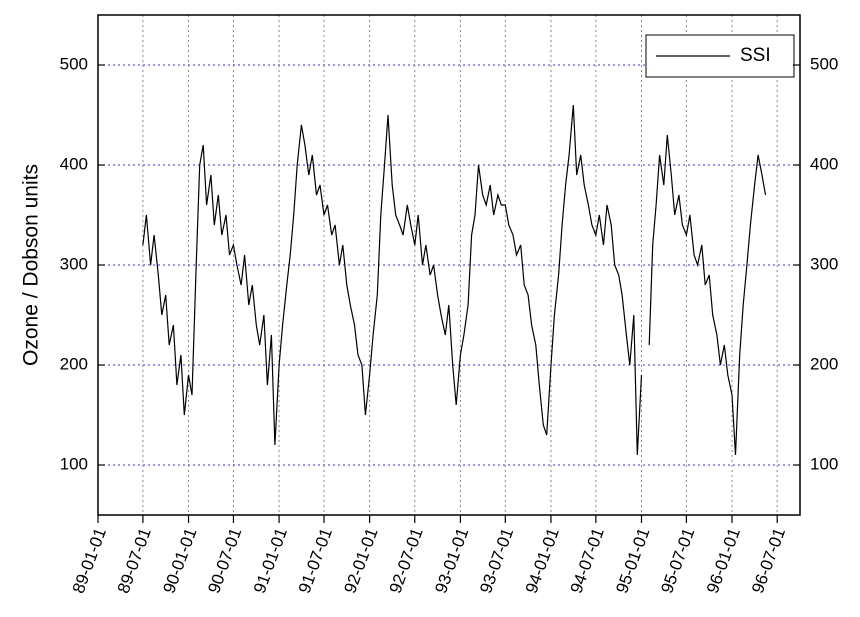 Image resolution: width=860 pixels, height=617 pixels. Describe the element at coordinates (360, 560) in the screenshot. I see `x-tick-label: 92-01-01` at that location.